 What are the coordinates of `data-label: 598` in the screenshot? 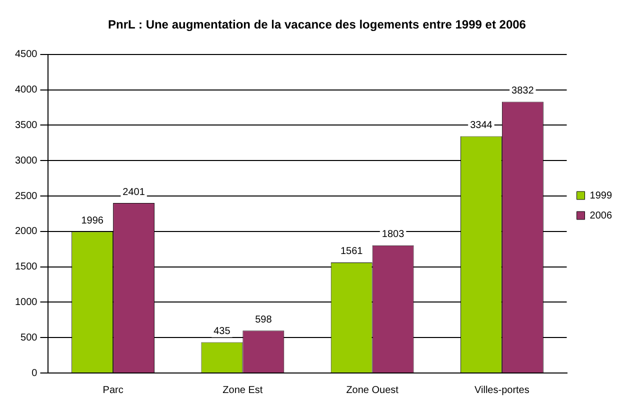 It's located at (263, 320).